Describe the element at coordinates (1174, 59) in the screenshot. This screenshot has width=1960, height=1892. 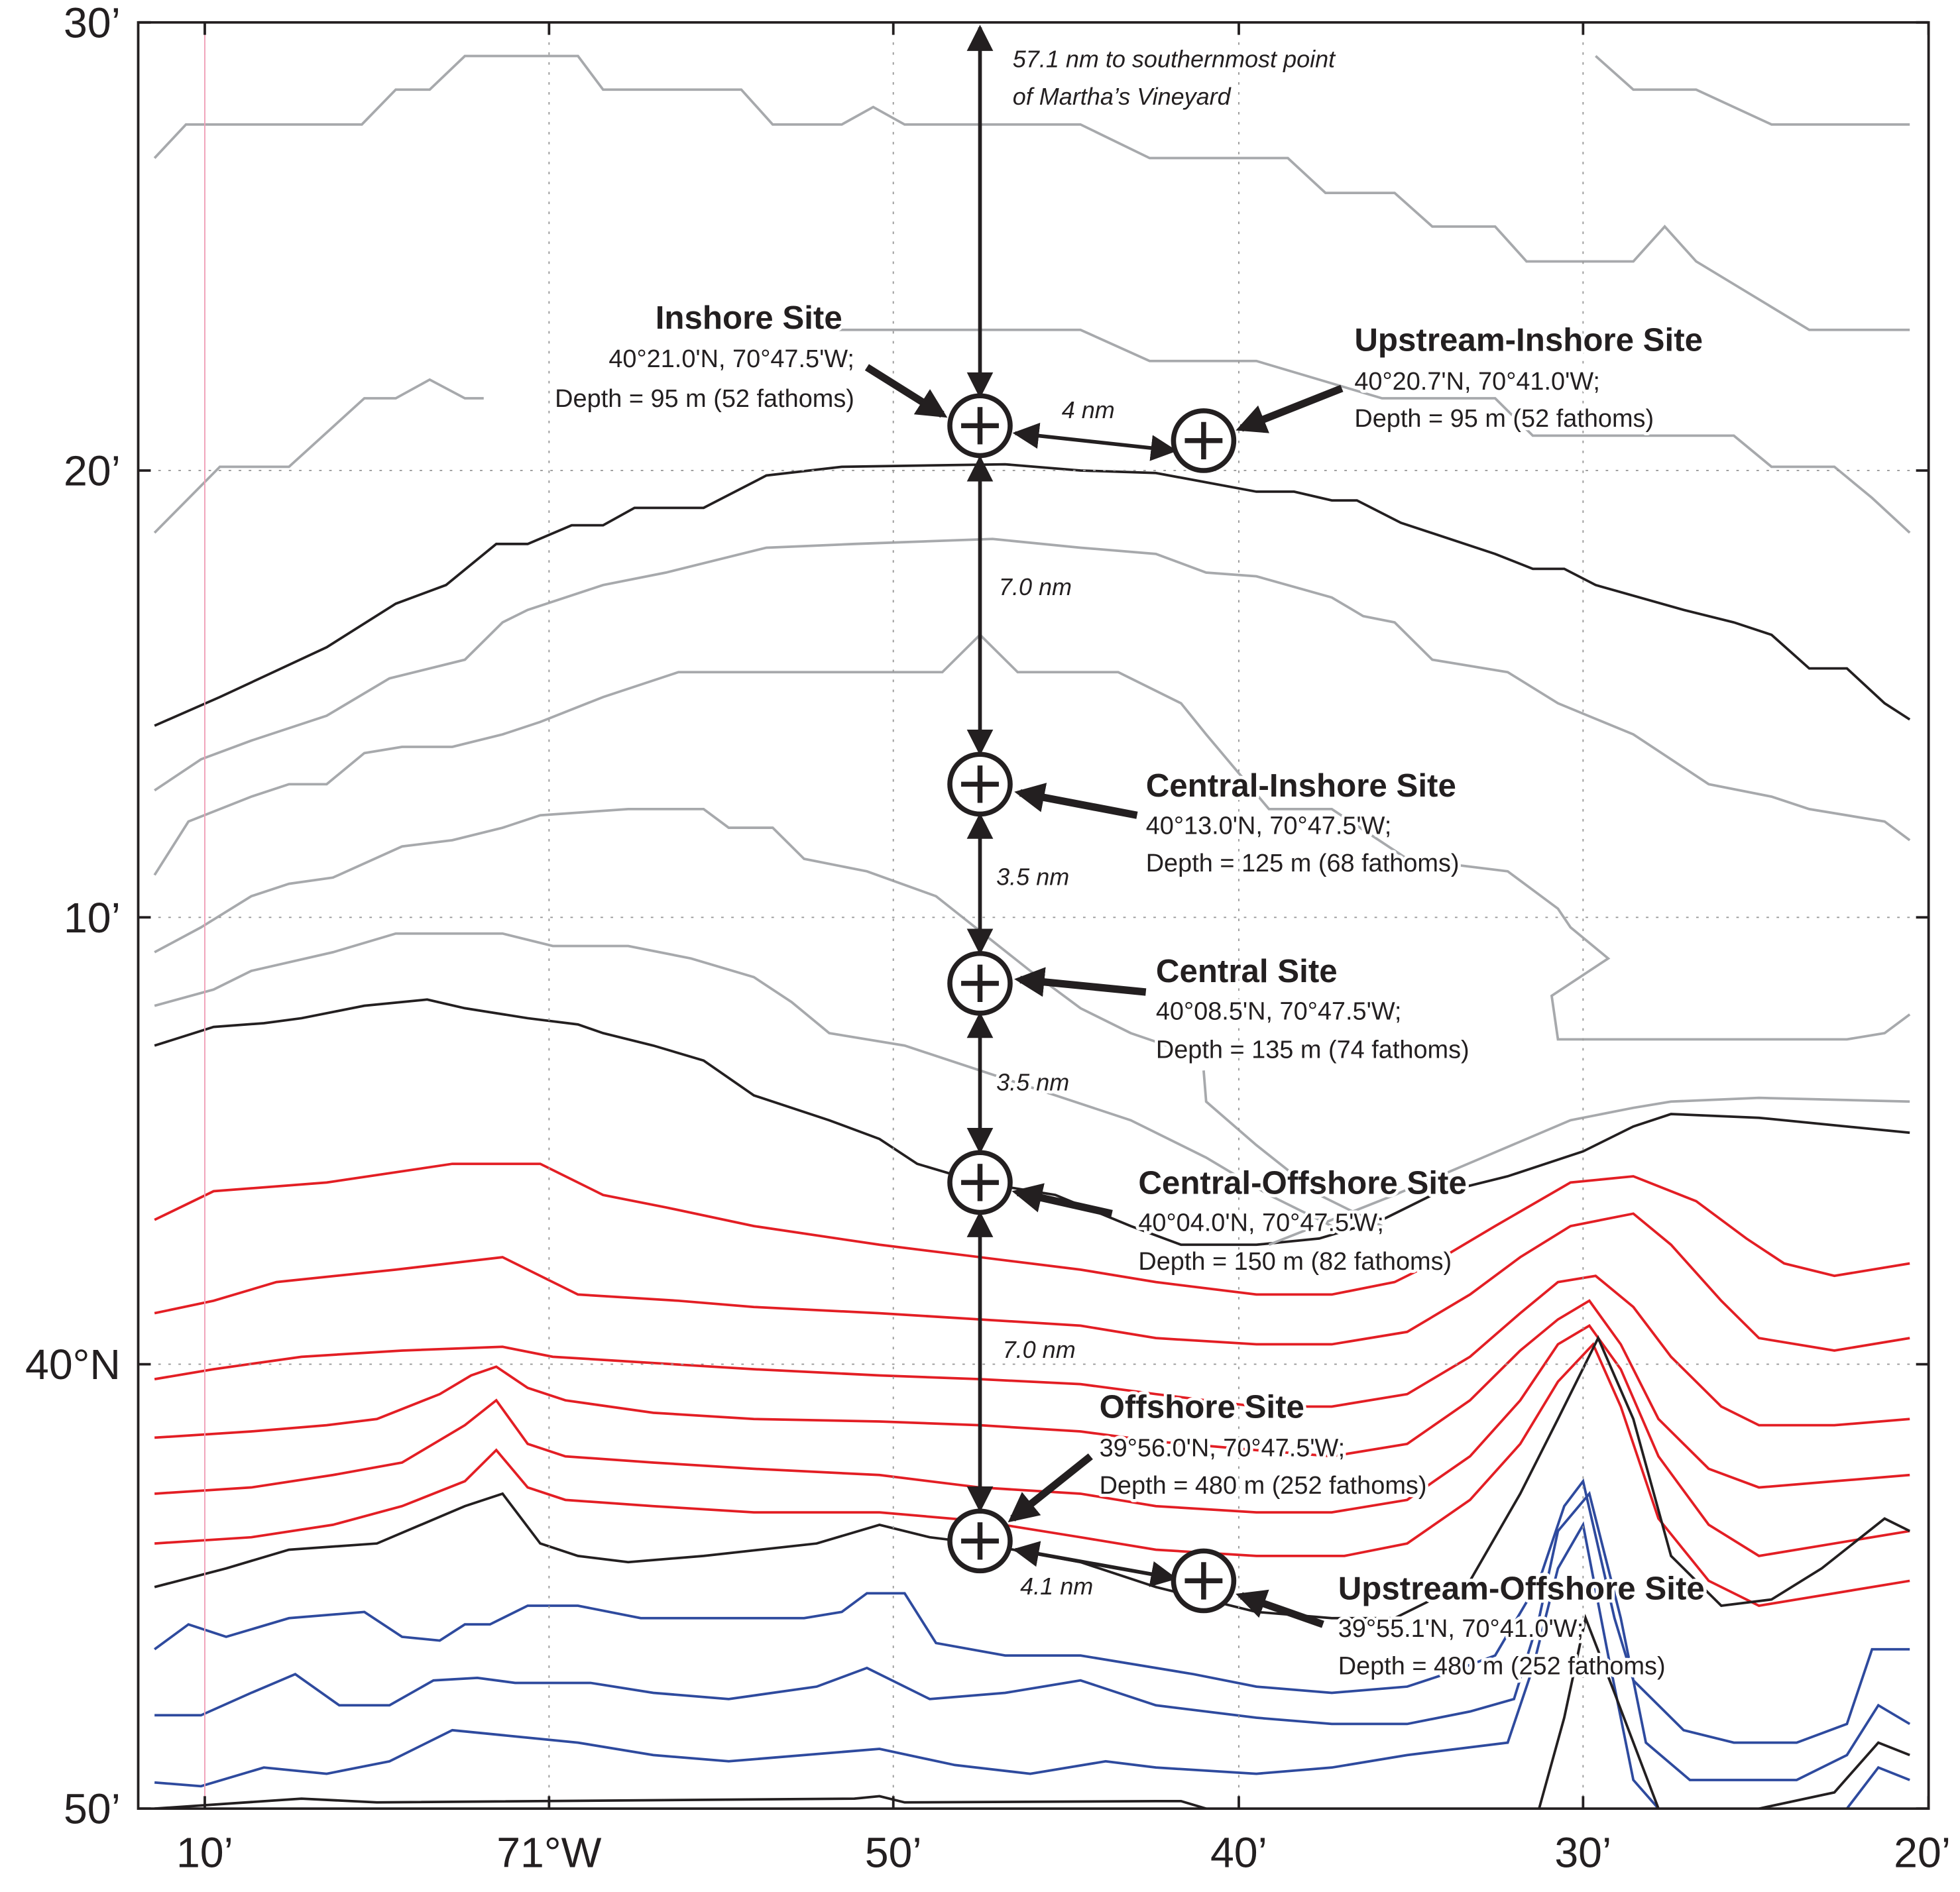
I see `distance-label: 57.1 nm to southernmost point` at that location.